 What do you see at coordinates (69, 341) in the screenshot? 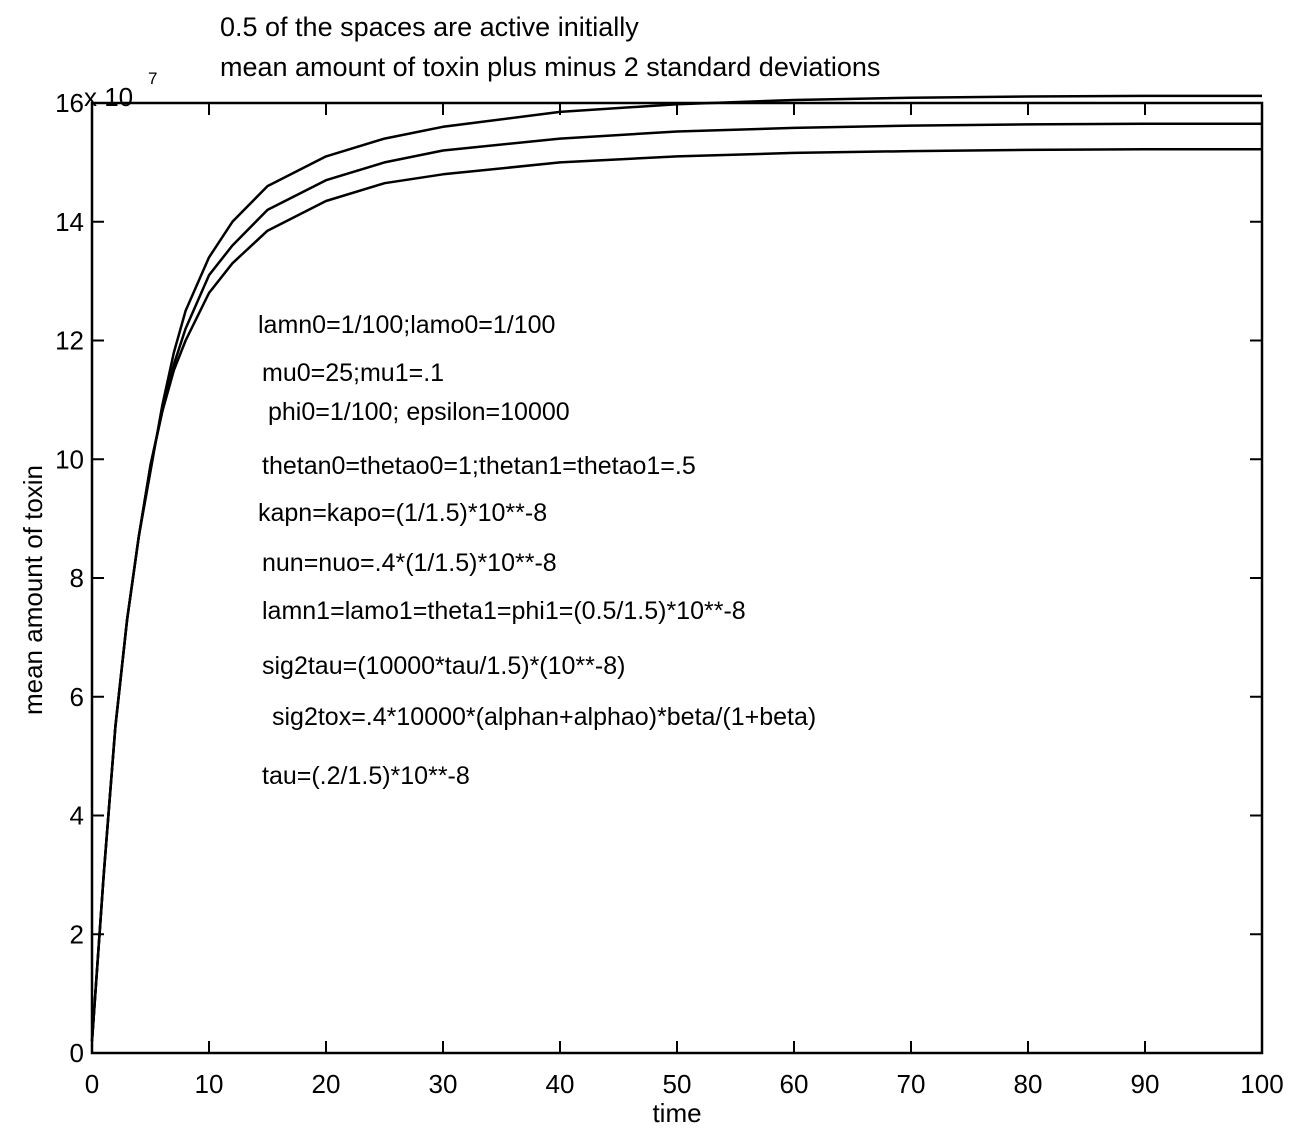
I see `y-tick-label: 12` at bounding box center [69, 341].